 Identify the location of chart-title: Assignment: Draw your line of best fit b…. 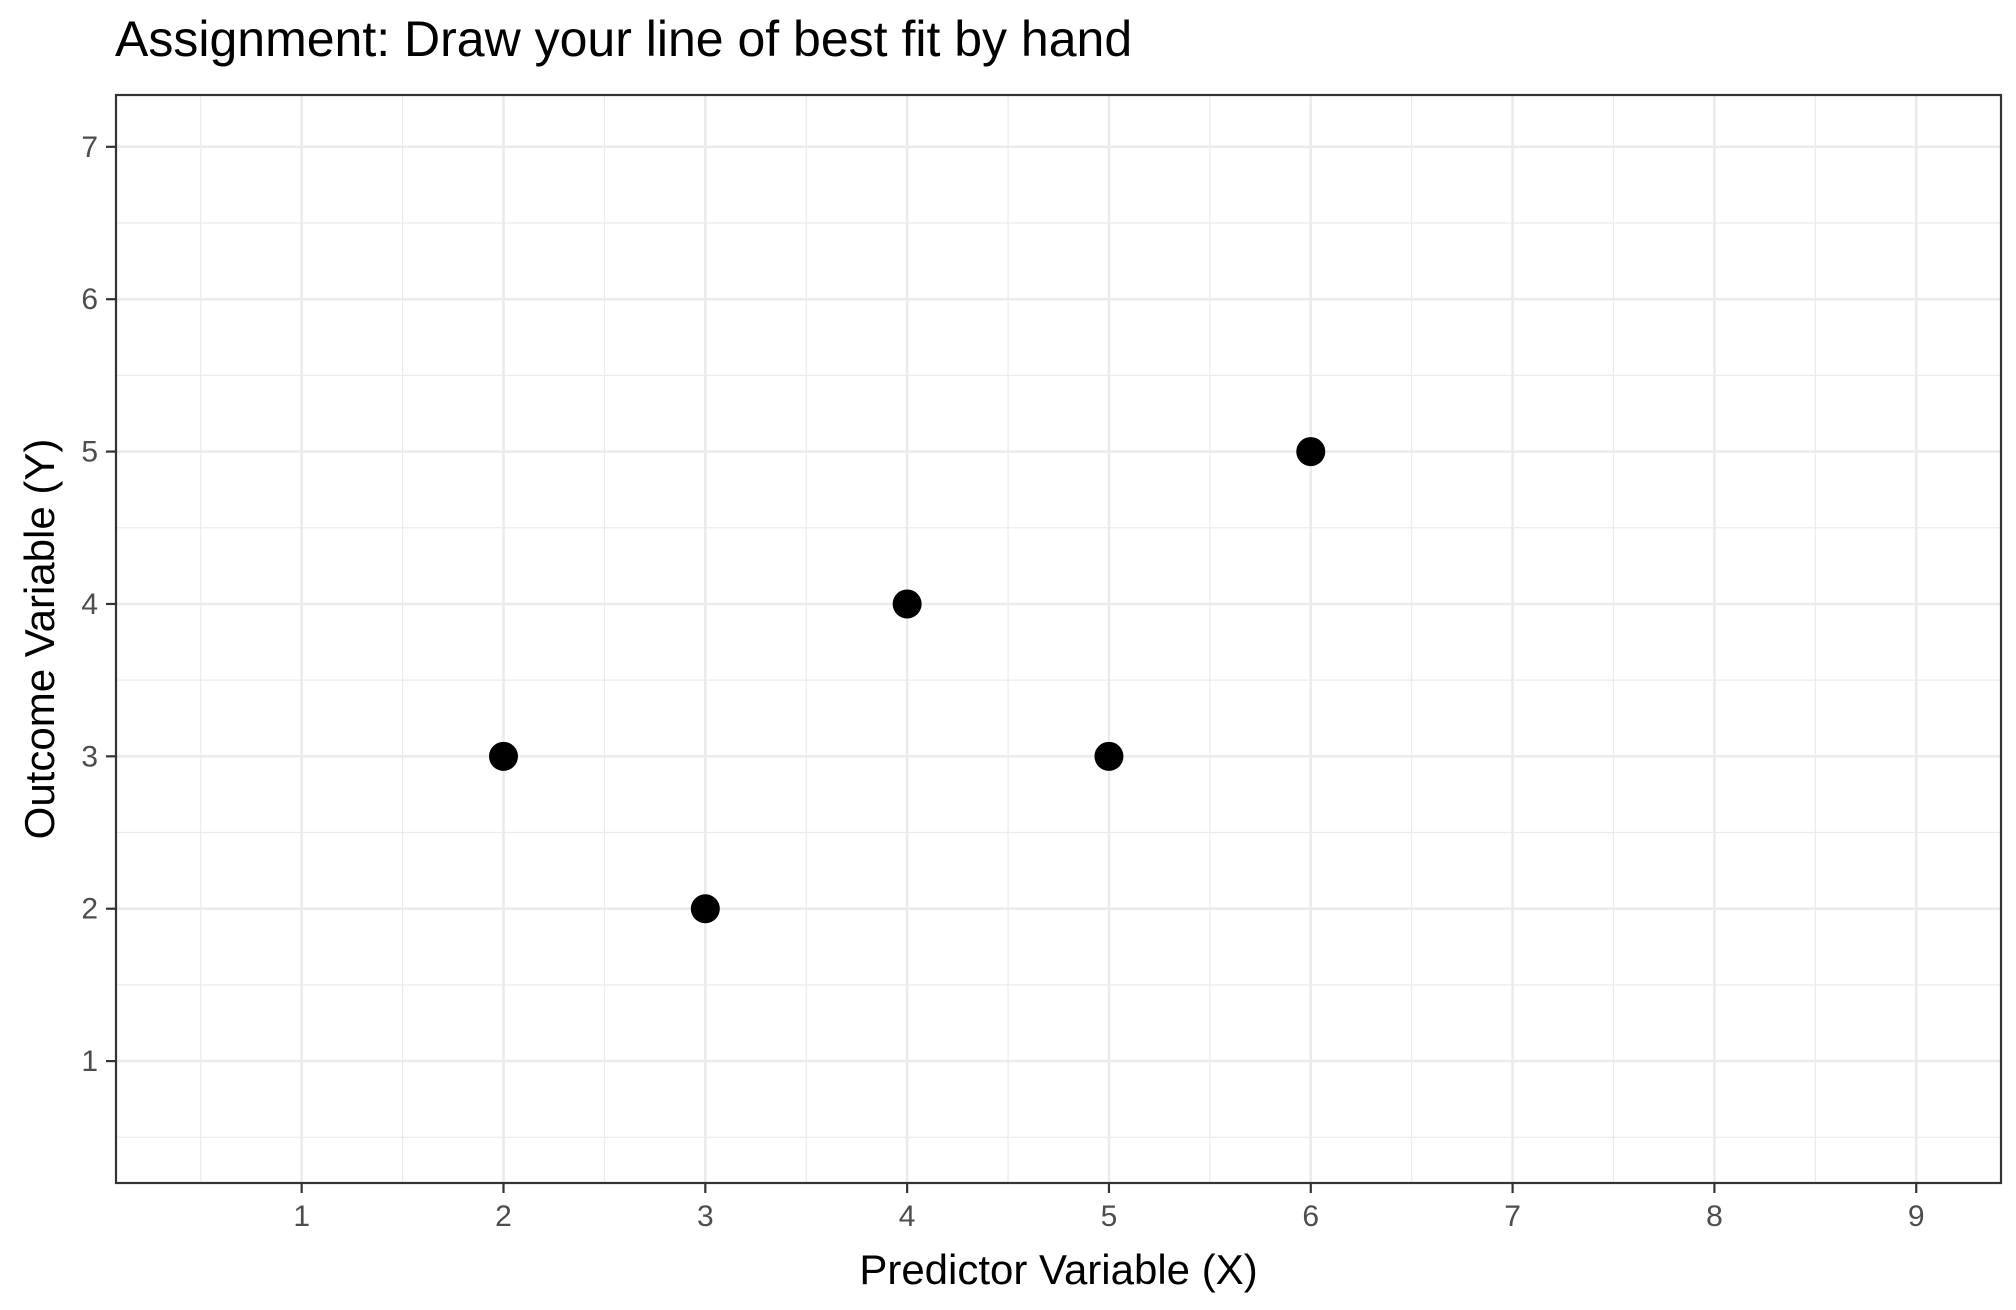
(624, 39).